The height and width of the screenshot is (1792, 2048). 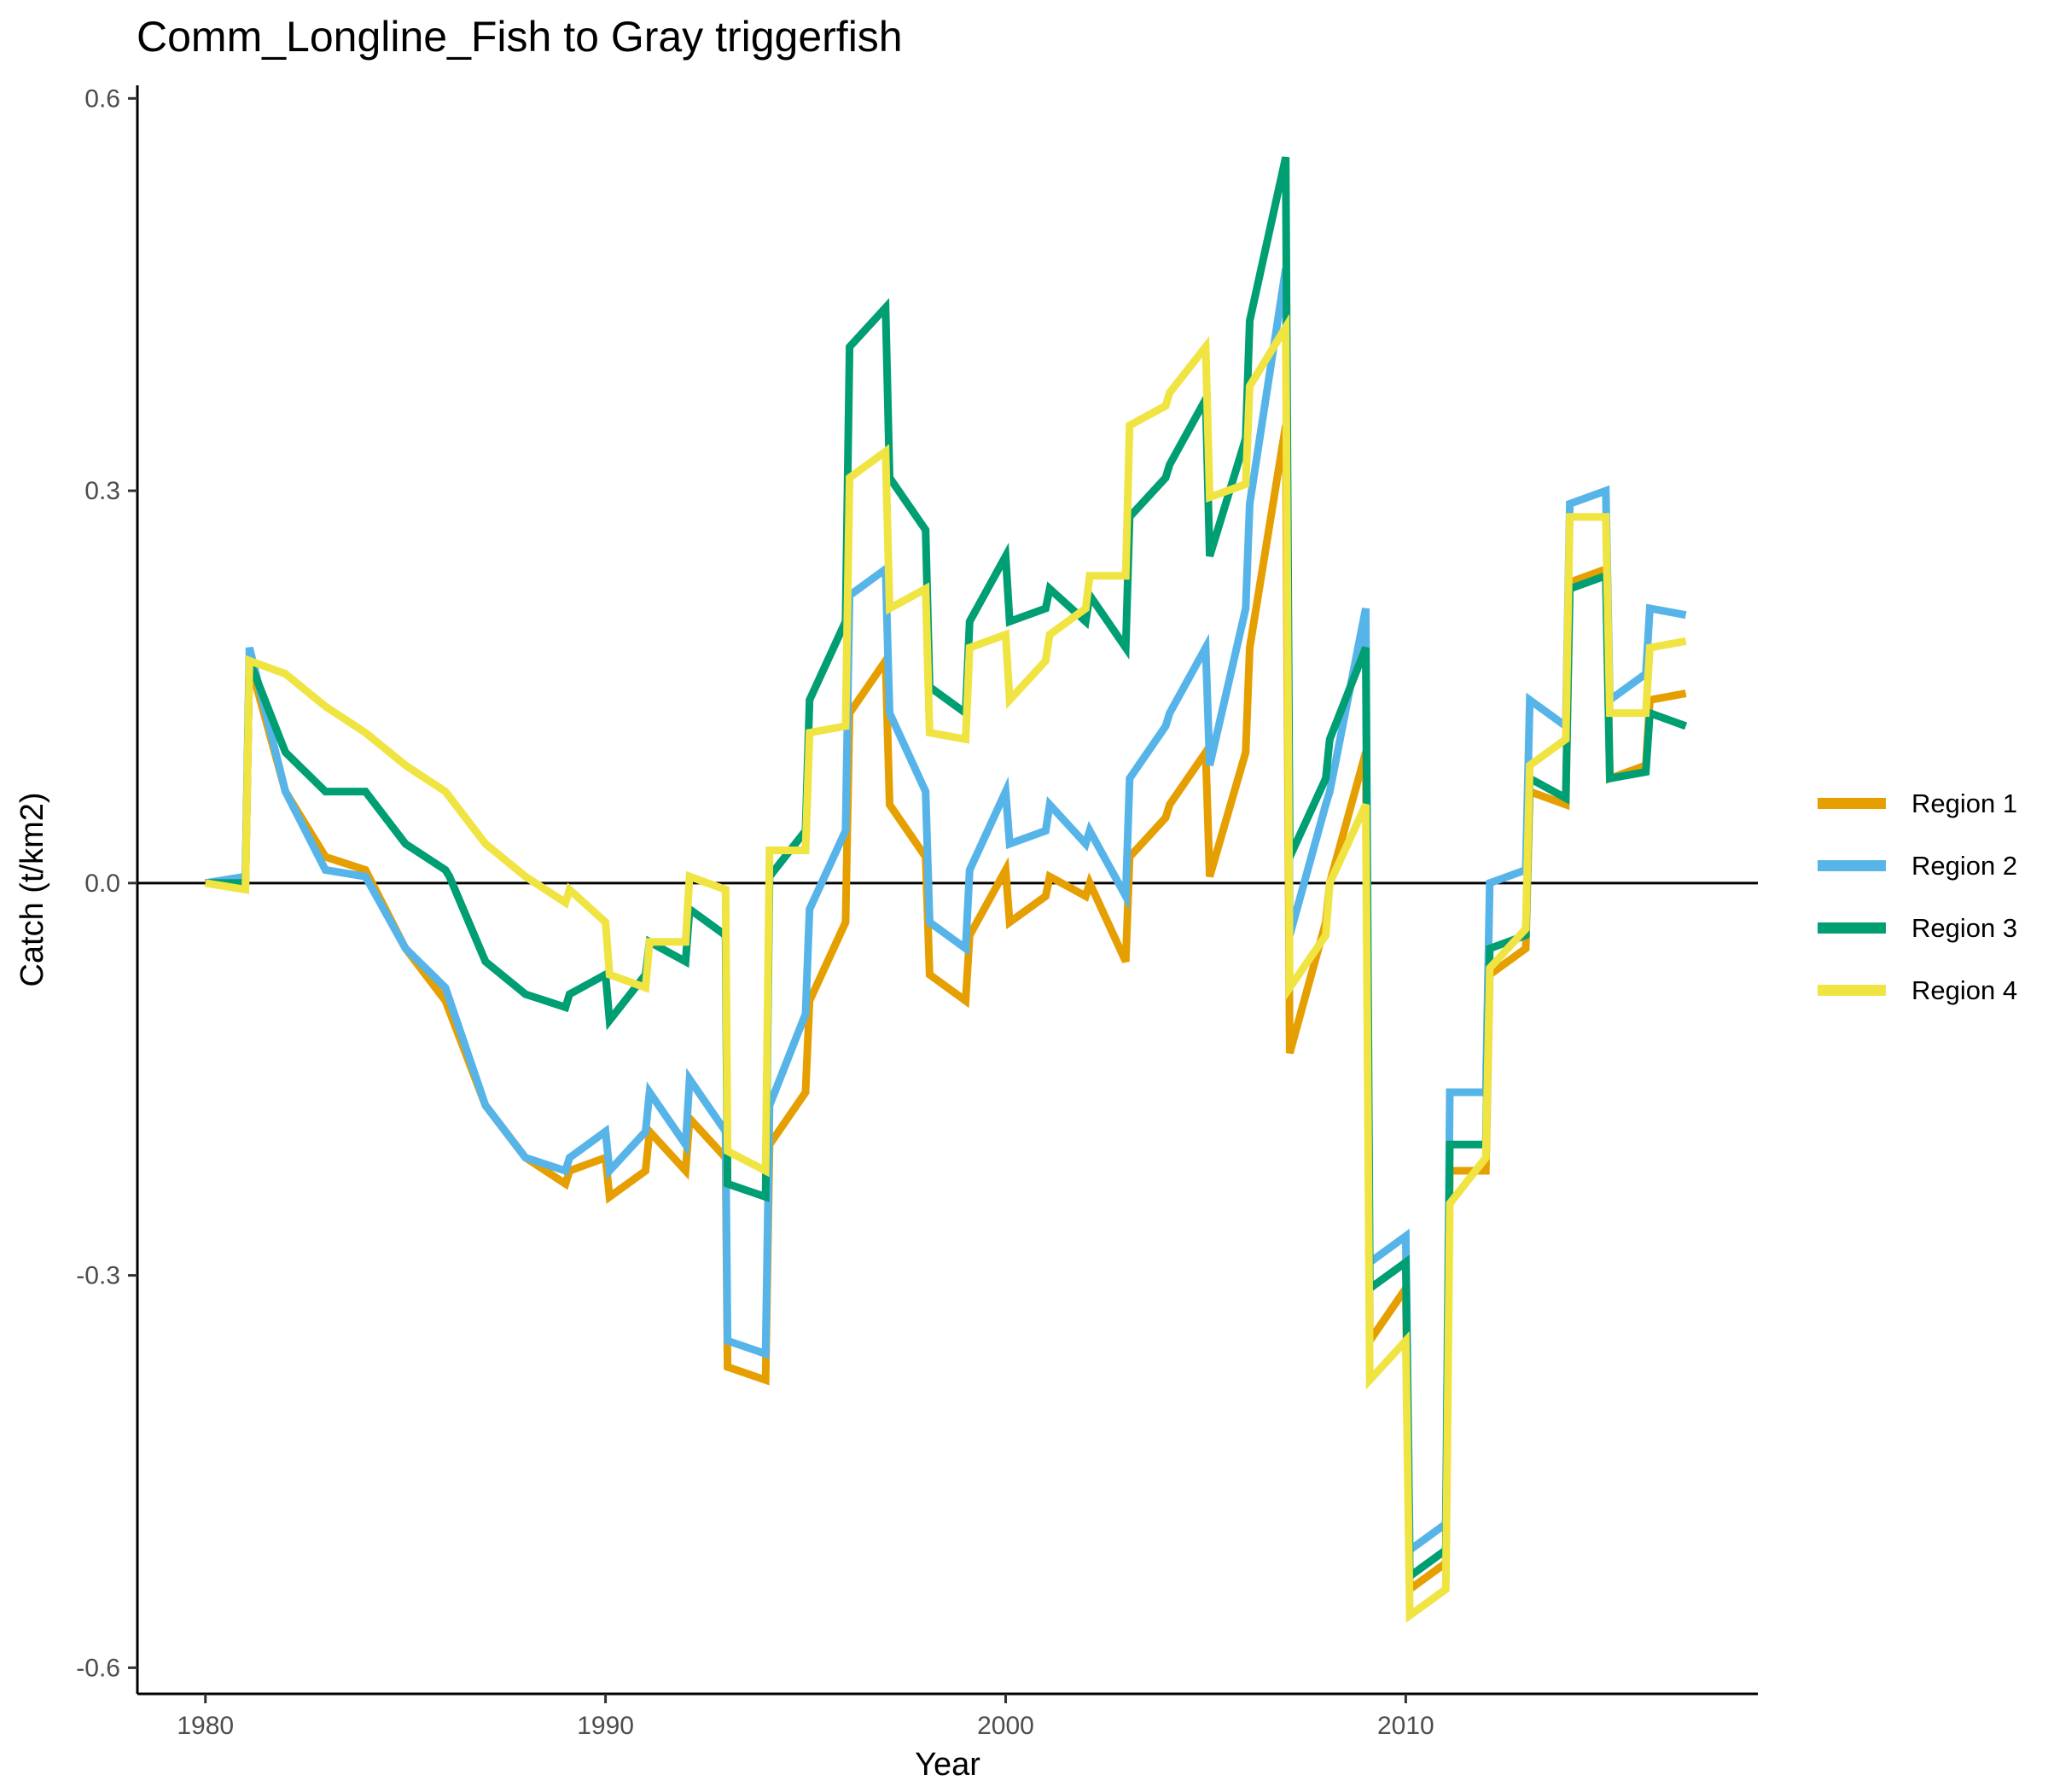 I want to click on legend-label: Region 1, so click(x=1965, y=803).